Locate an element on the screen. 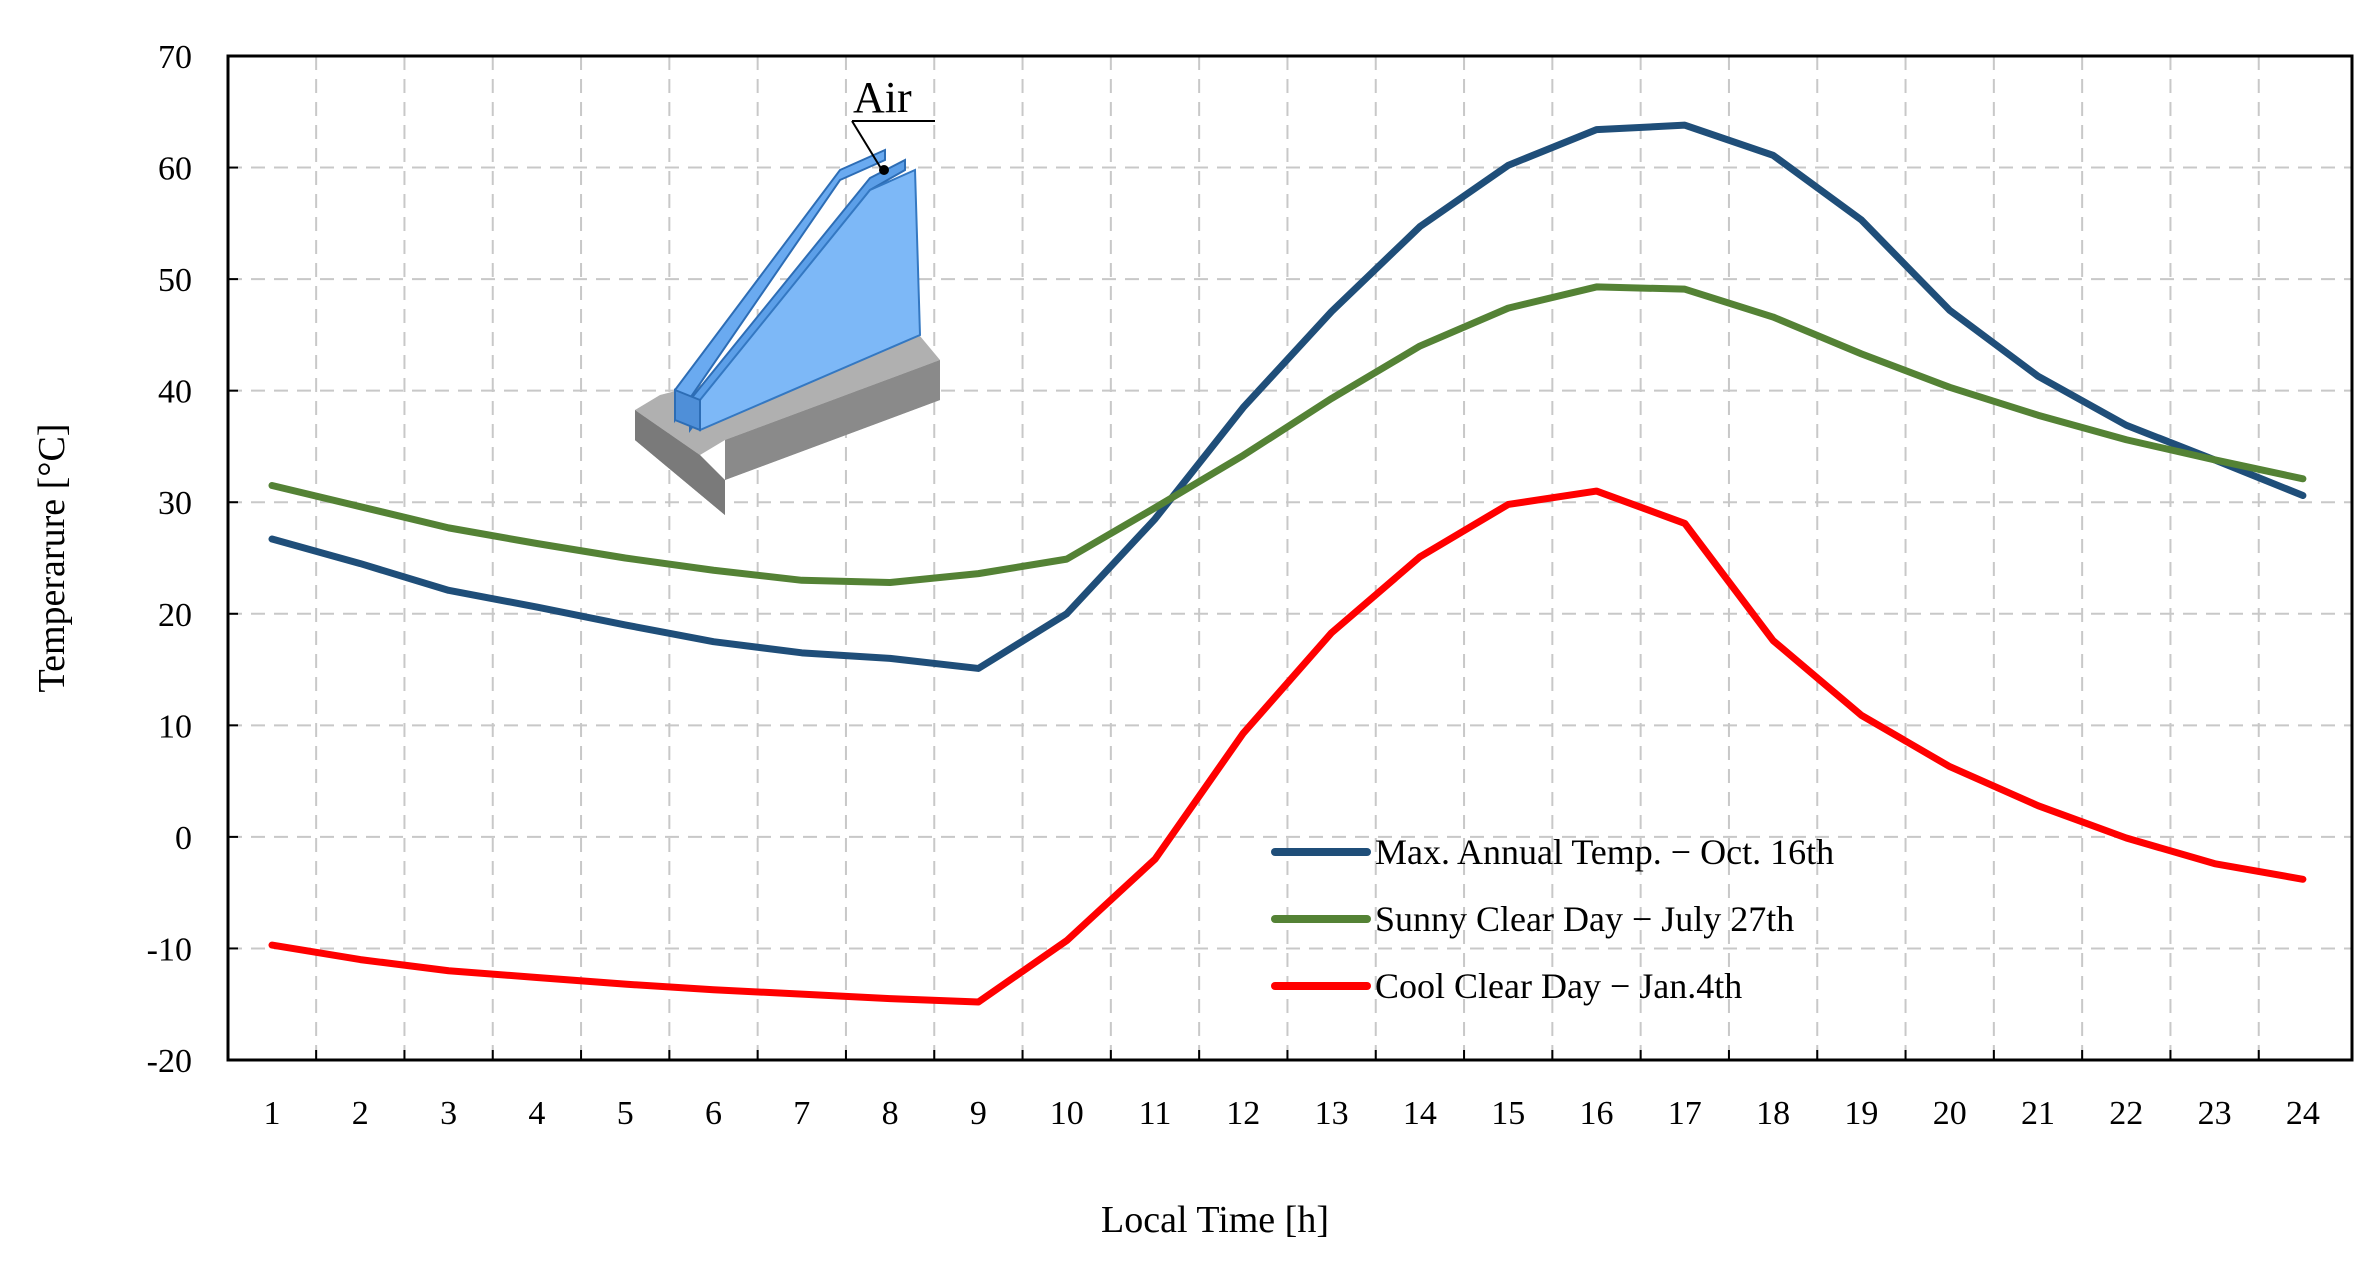 This screenshot has height=1278, width=2379. x-tick-label: 17 is located at coordinates (1685, 1113).